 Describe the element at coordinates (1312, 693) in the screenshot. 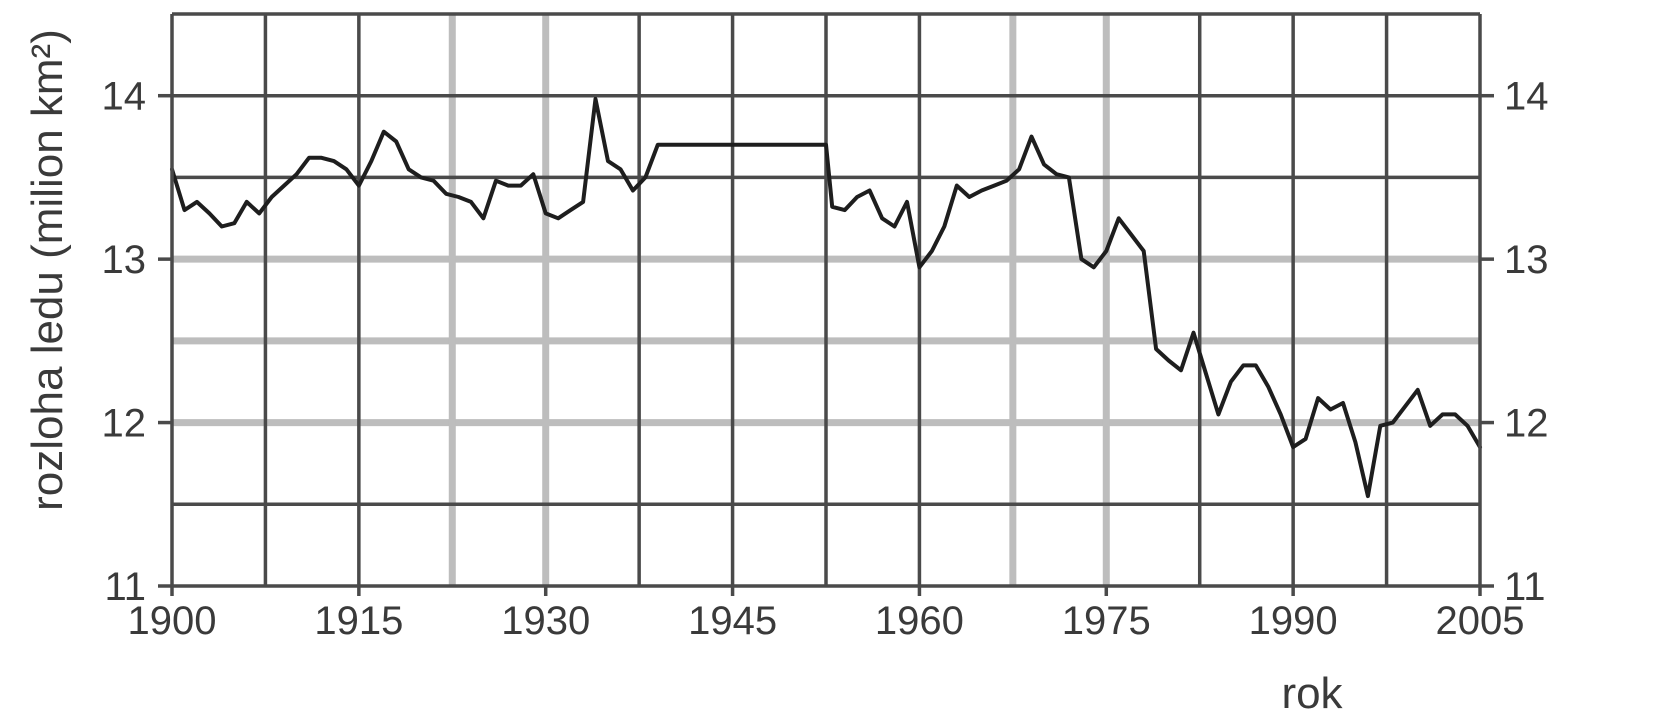

I see `x-axis-title: rok` at that location.